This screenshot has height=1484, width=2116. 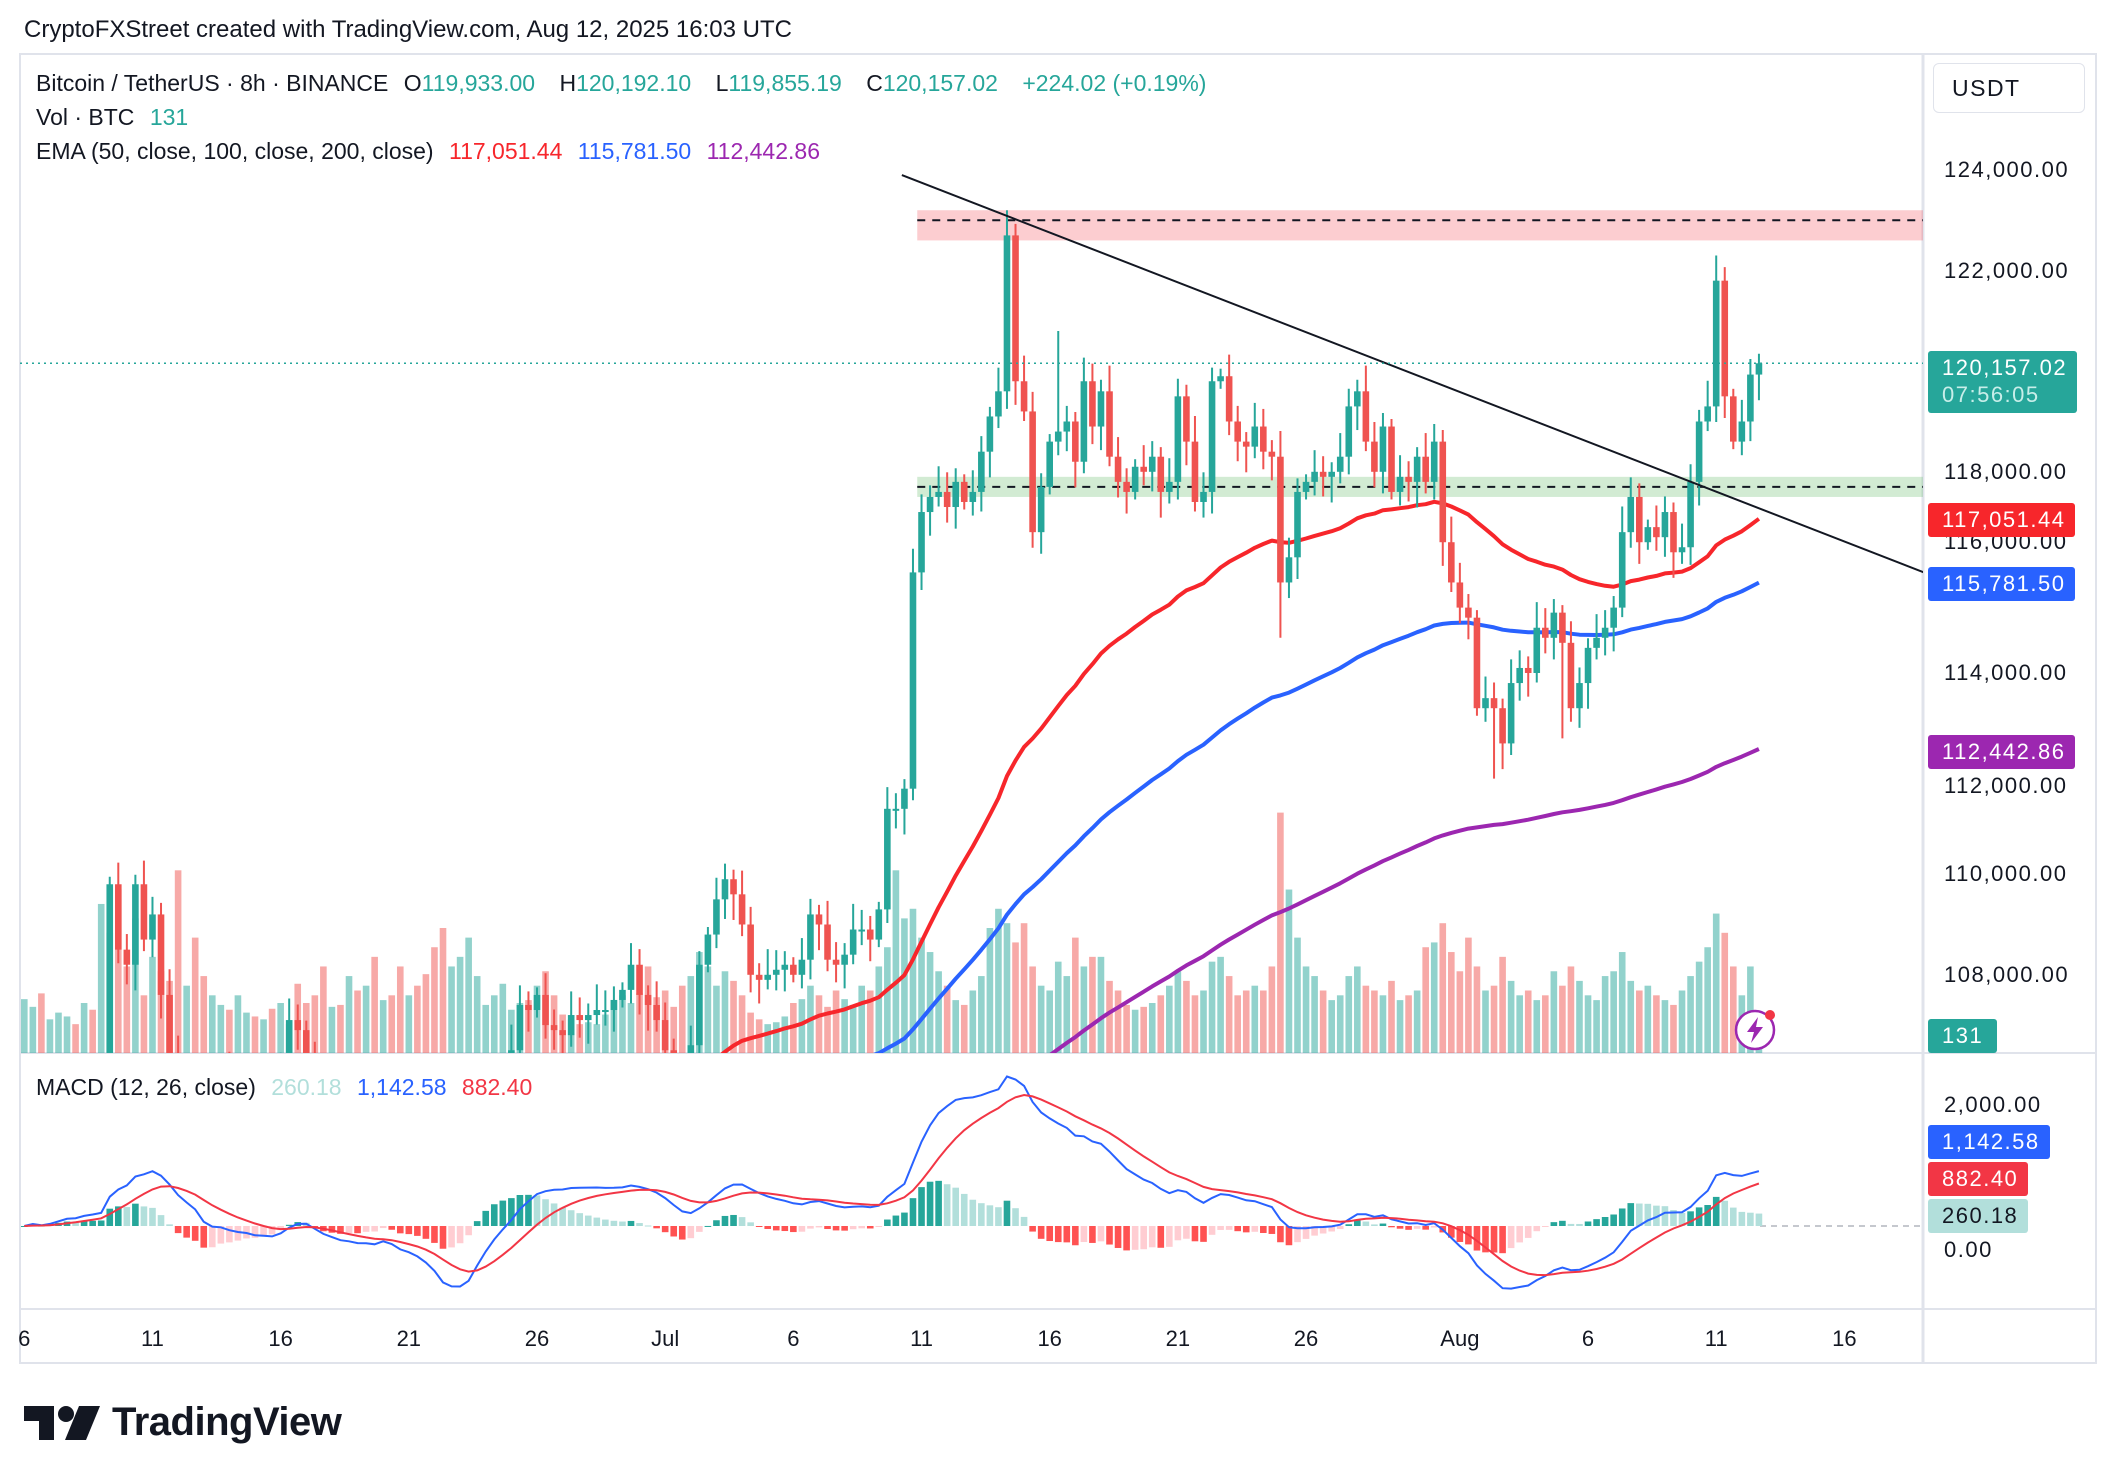 What do you see at coordinates (793, 1338) in the screenshot?
I see `time-tick-label: 6` at bounding box center [793, 1338].